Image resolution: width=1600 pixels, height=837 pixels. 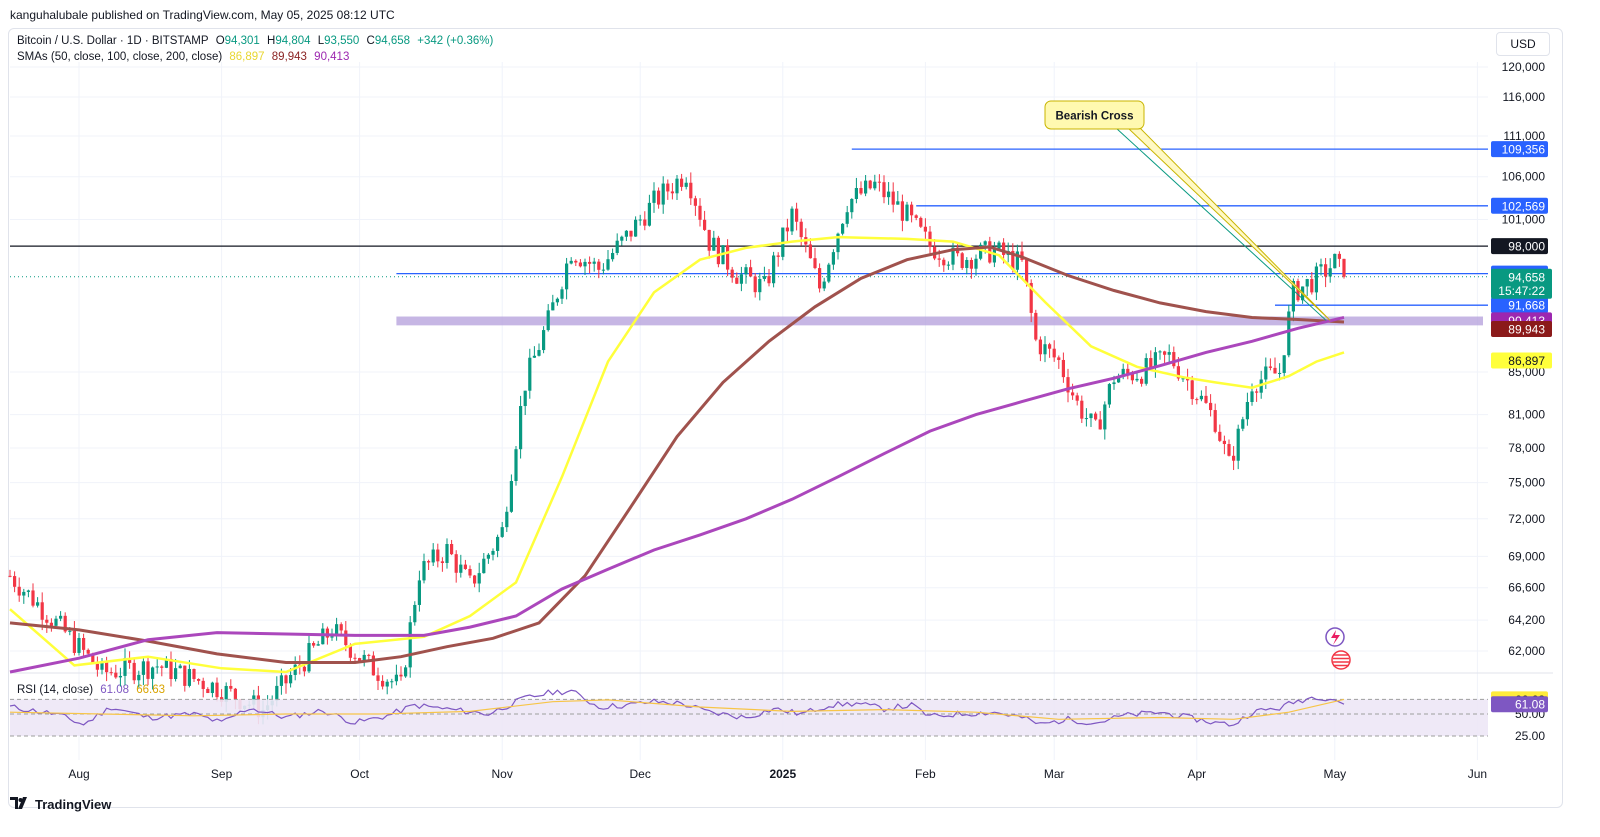 What do you see at coordinates (151, 690) in the screenshot?
I see `rsi-ma-value: 66.63` at bounding box center [151, 690].